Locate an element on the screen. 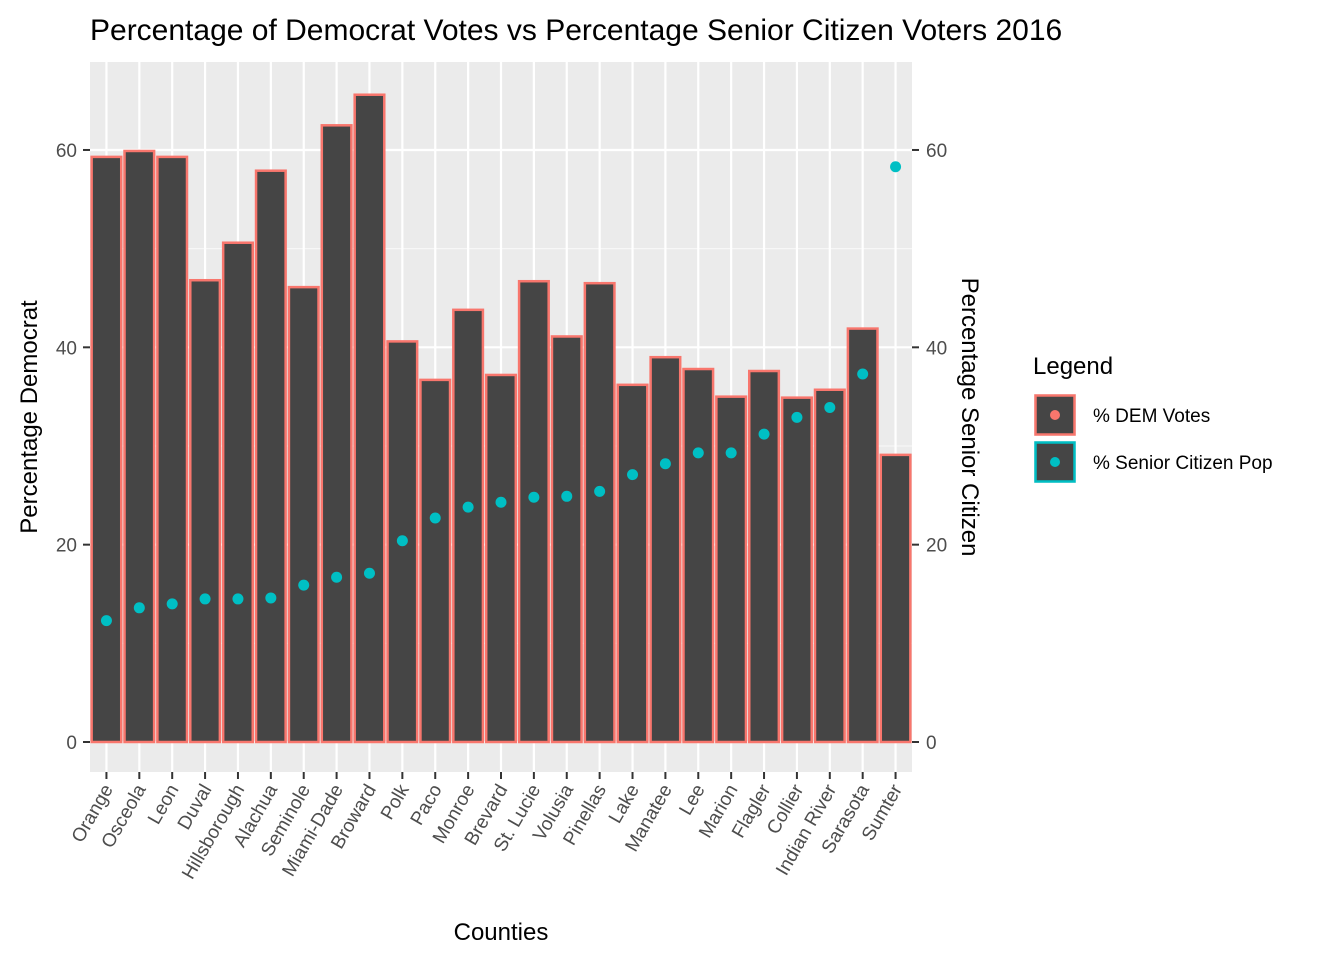 Image resolution: width=1344 pixels, height=960 pixels. legend-label-senior: % Senior Citizen Pop is located at coordinates (1183, 463).